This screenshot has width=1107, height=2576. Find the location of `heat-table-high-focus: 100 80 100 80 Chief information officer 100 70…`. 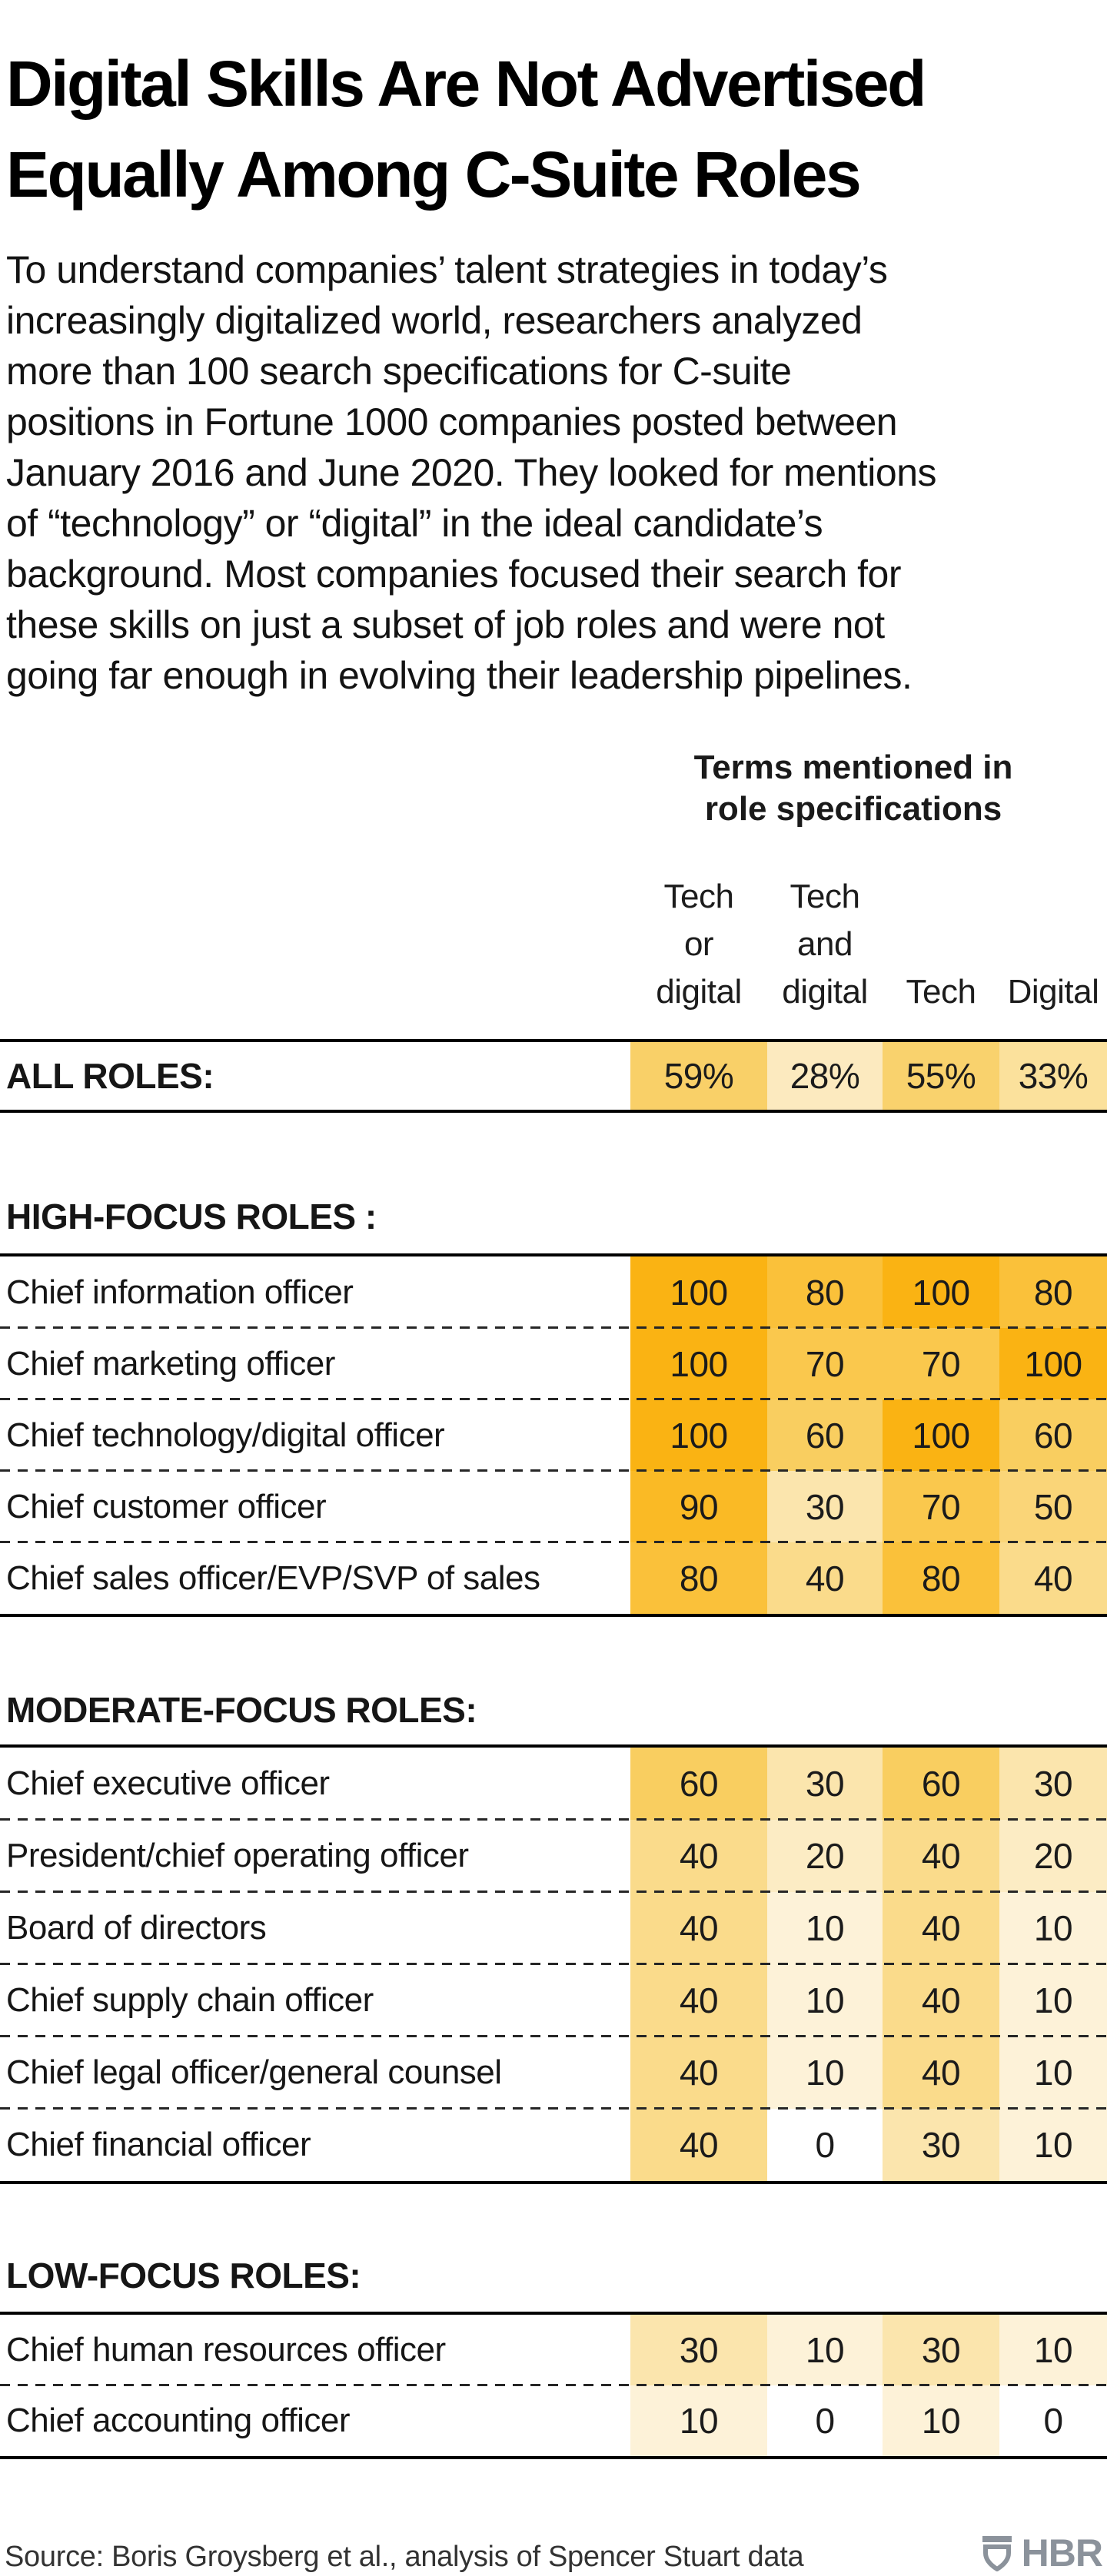

heat-table-high-focus: 100 80 100 80 Chief information officer 100 70… is located at coordinates (553, 1435).